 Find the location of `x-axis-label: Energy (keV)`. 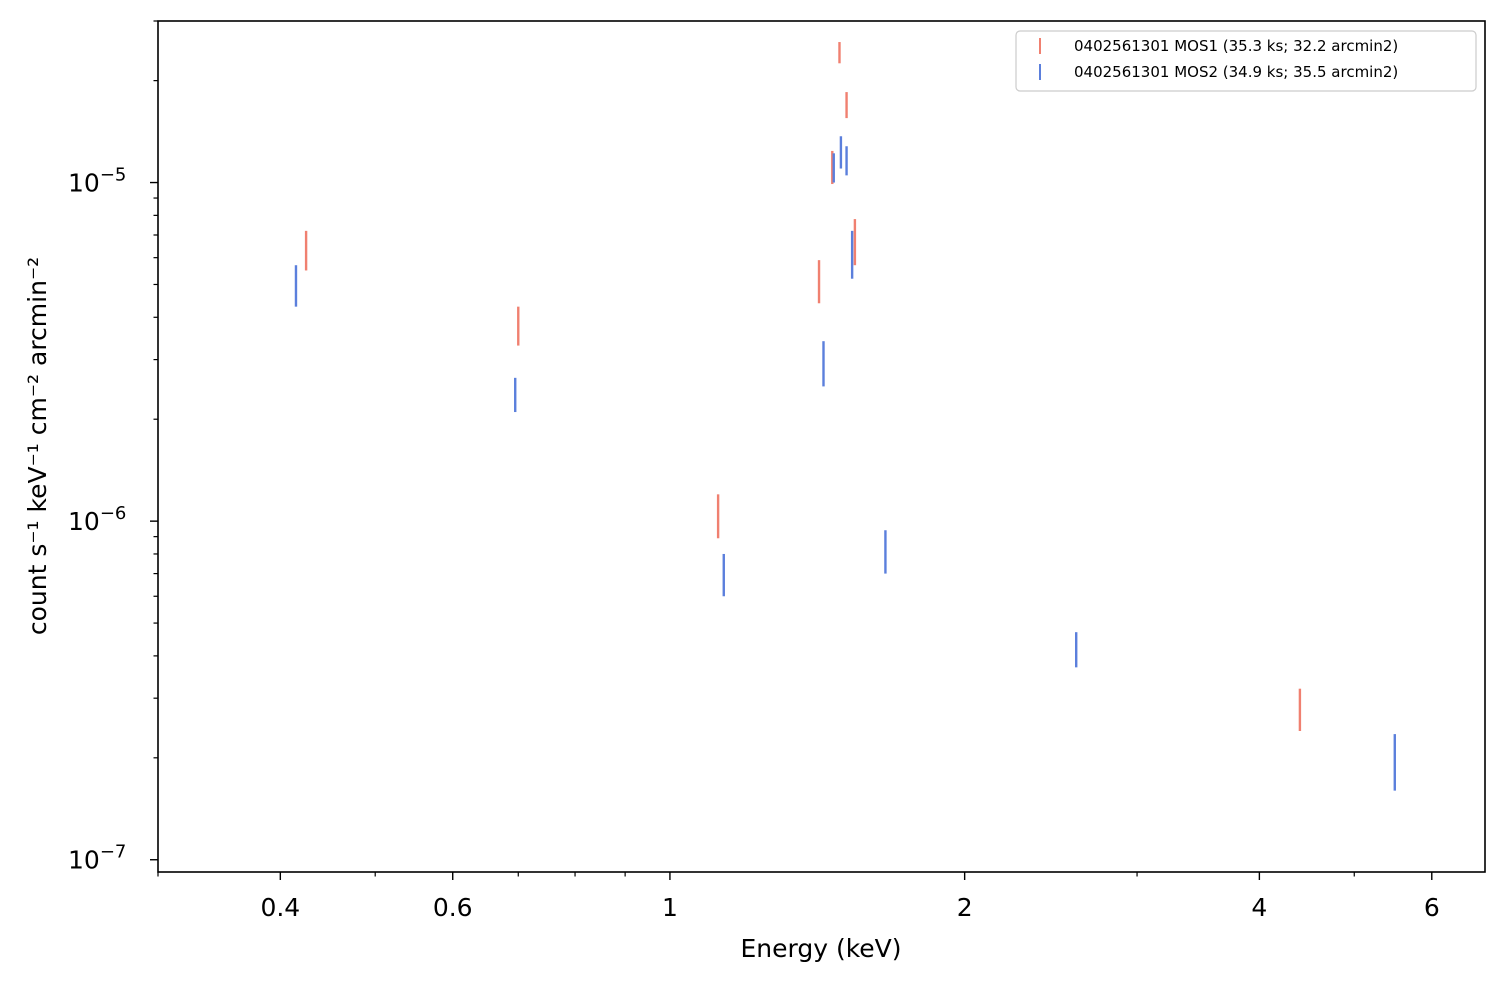

x-axis-label: Energy (keV) is located at coordinates (820, 948).